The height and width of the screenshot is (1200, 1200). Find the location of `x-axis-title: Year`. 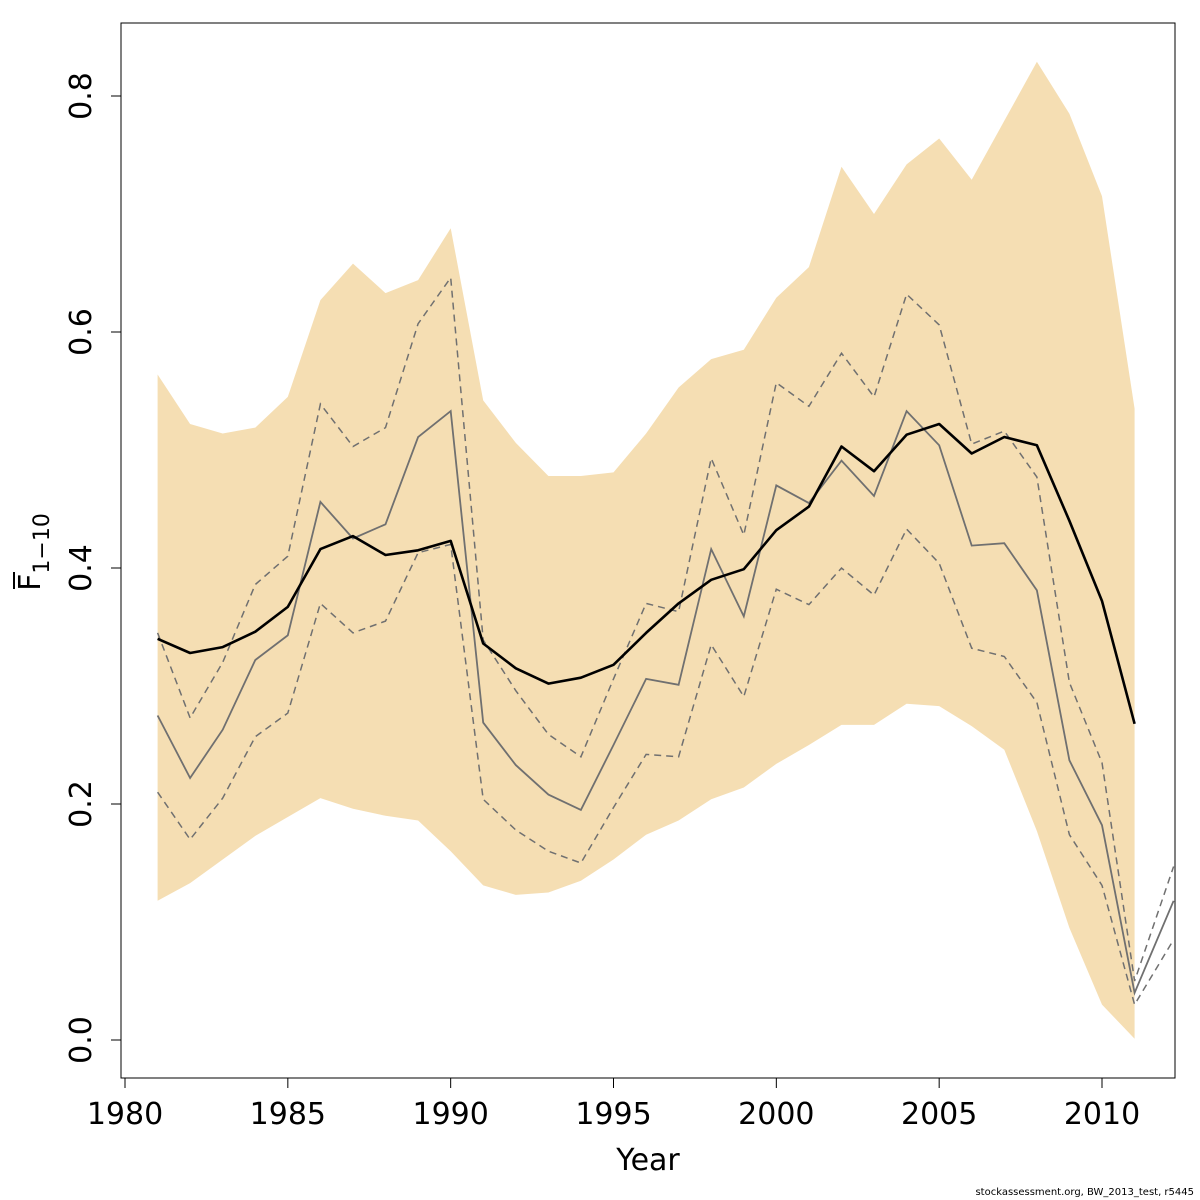

x-axis-title: Year is located at coordinates (647, 1160).